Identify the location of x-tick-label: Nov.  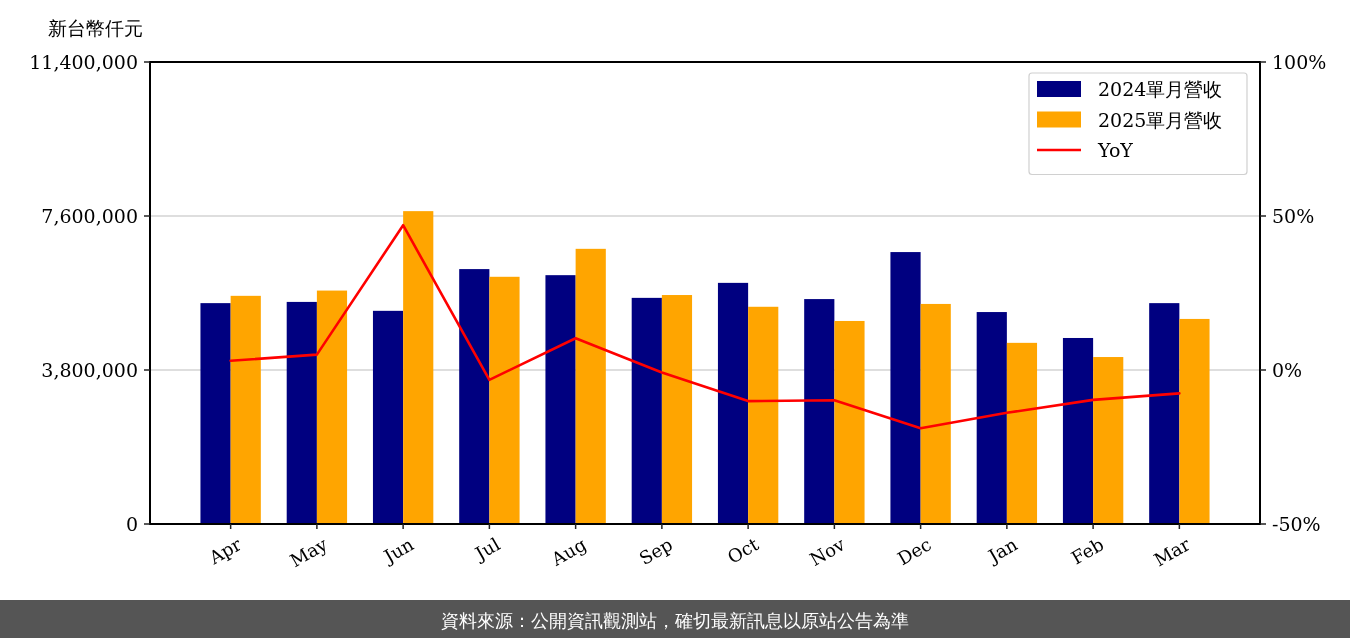
(827, 551).